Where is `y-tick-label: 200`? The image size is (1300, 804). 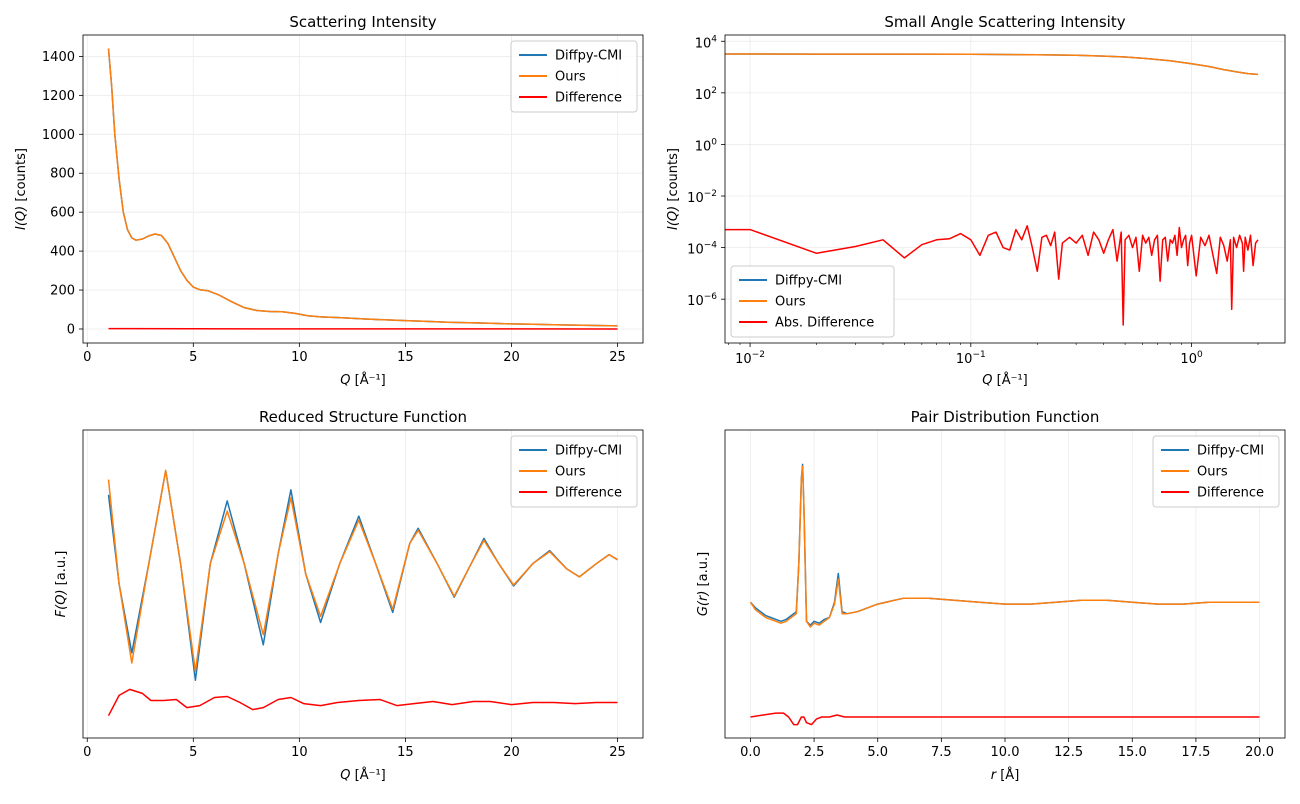 y-tick-label: 200 is located at coordinates (62, 291).